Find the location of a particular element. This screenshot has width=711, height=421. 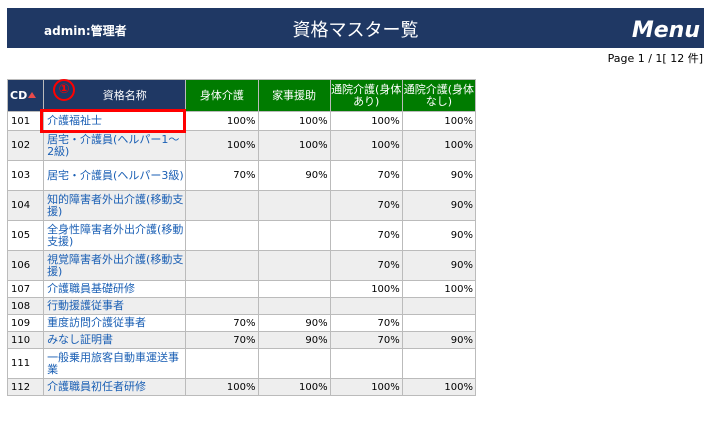

qualification-link: 重度訪問介護従事者 is located at coordinates (97, 322).